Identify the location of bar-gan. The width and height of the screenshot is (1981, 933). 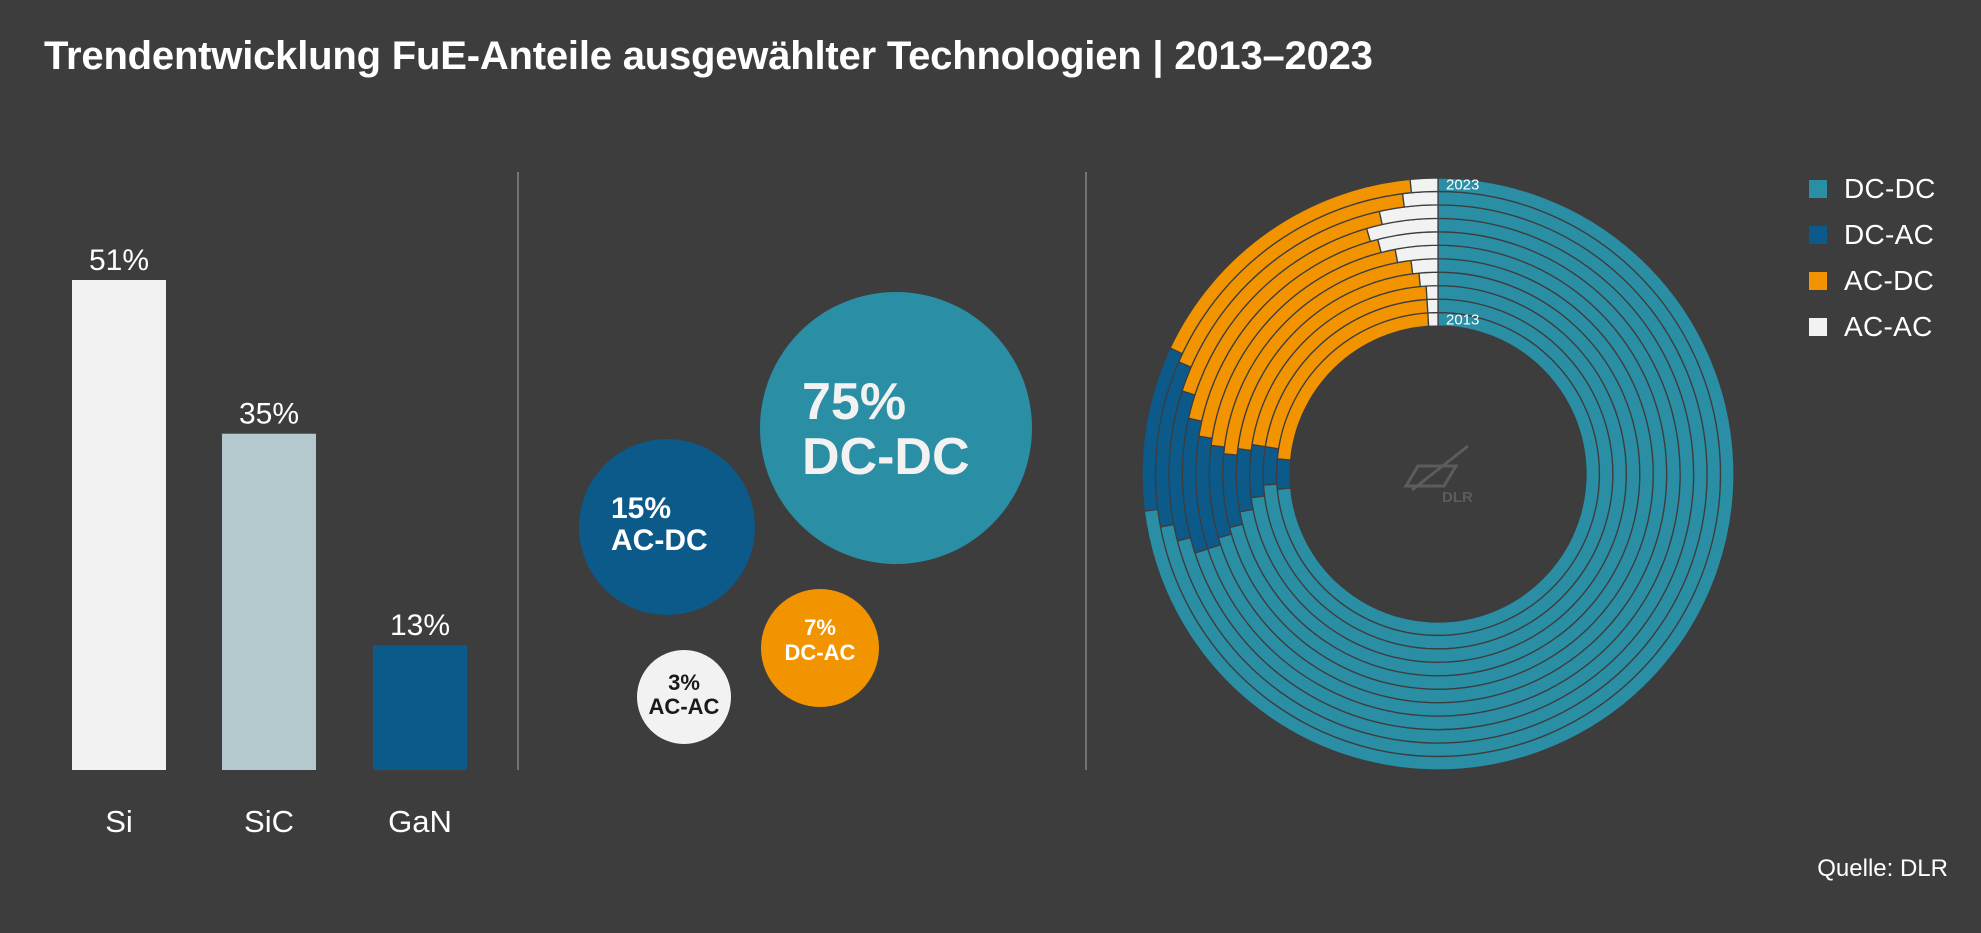
(420, 707).